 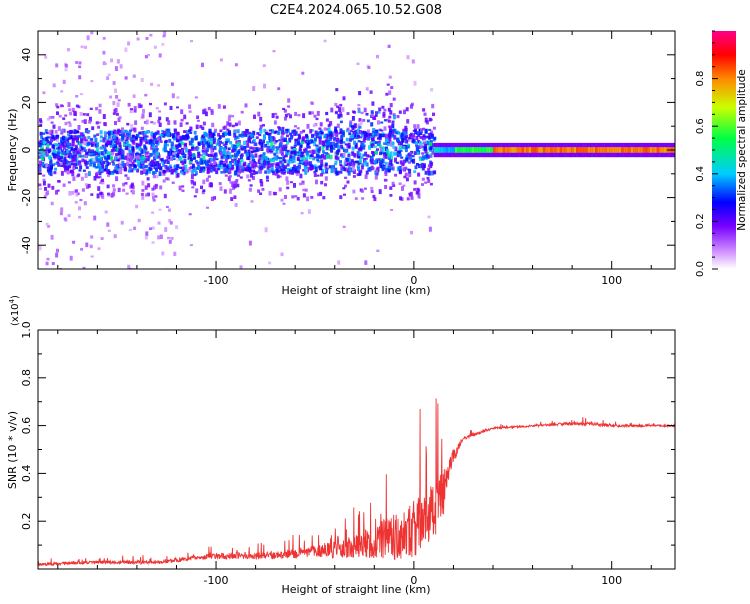 I want to click on colorbar-label: Normalized spectral amplitude, so click(x=742, y=149).